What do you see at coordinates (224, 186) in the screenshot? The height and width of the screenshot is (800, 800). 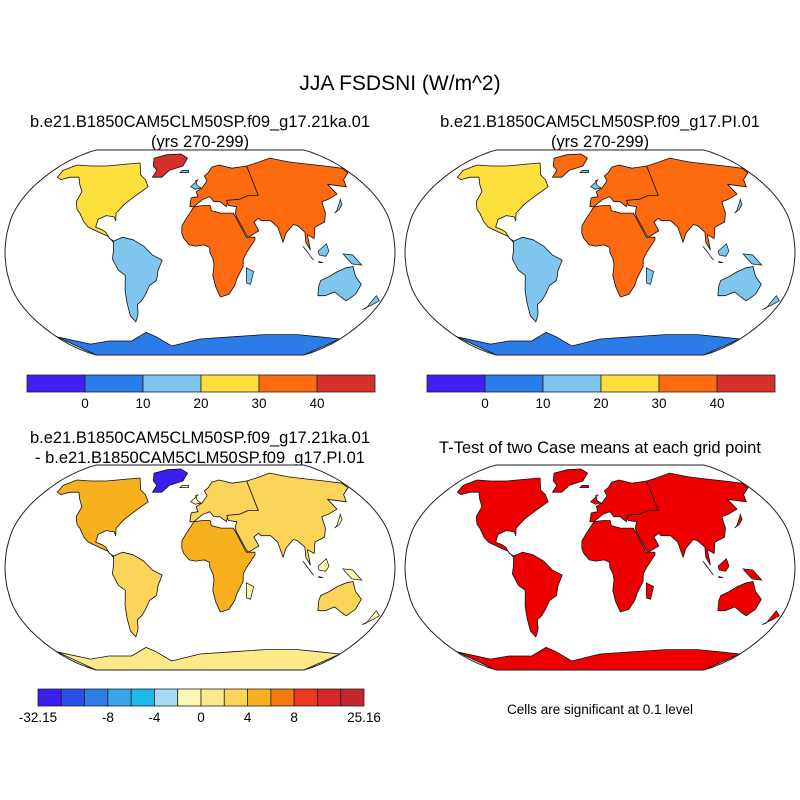 I see `panel-1-region-europe` at bounding box center [224, 186].